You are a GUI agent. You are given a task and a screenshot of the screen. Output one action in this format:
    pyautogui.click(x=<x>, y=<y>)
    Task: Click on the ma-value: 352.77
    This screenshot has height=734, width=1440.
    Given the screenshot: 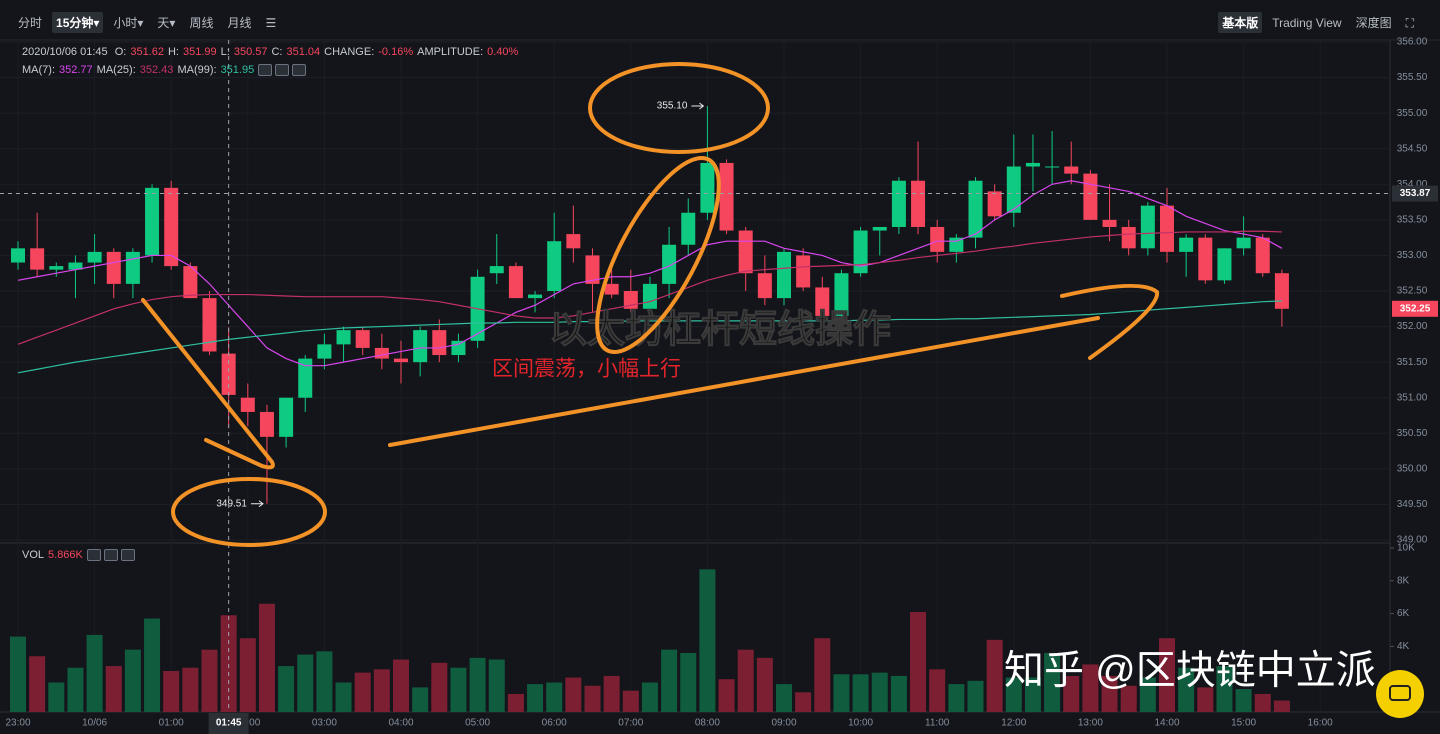 What is the action you would take?
    pyautogui.click(x=76, y=70)
    